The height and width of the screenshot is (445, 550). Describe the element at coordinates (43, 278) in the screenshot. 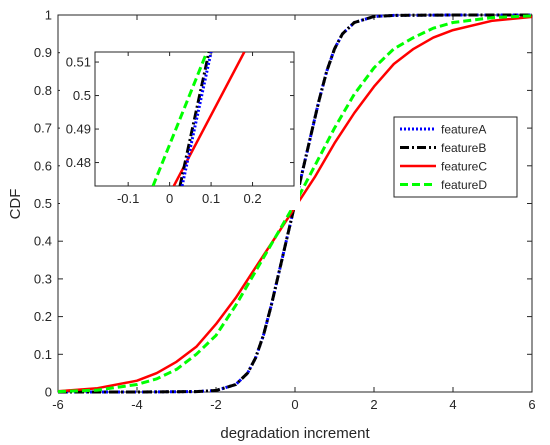

I see `y-tick-label: 0.3` at that location.